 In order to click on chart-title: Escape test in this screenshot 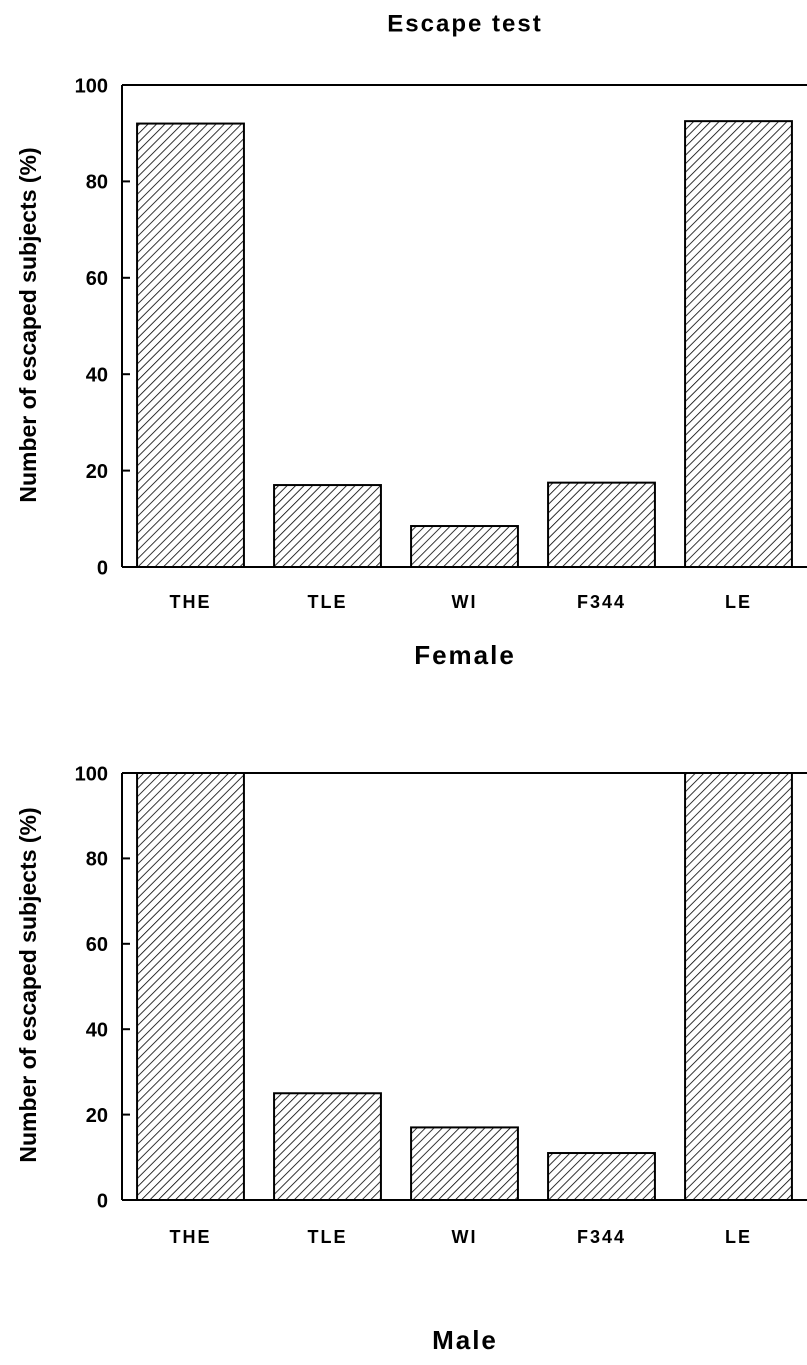, I will do `click(464, 23)`.